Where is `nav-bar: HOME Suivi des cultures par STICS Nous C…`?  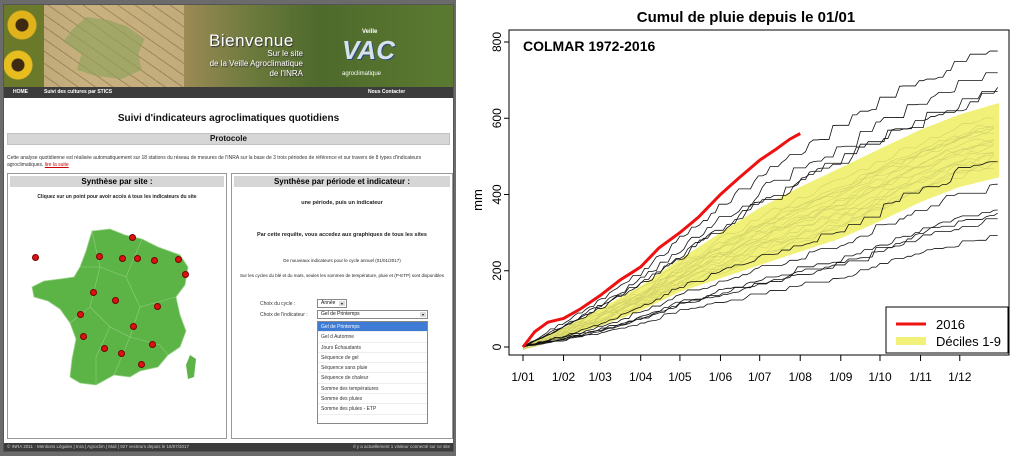 nav-bar: HOME Suivi des cultures par STICS Nous C… is located at coordinates (228, 92).